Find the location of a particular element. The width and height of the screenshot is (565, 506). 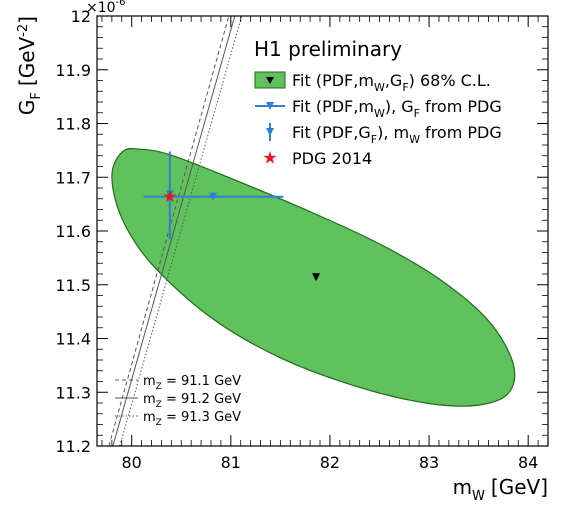

x-tick-label: 81 is located at coordinates (231, 462).